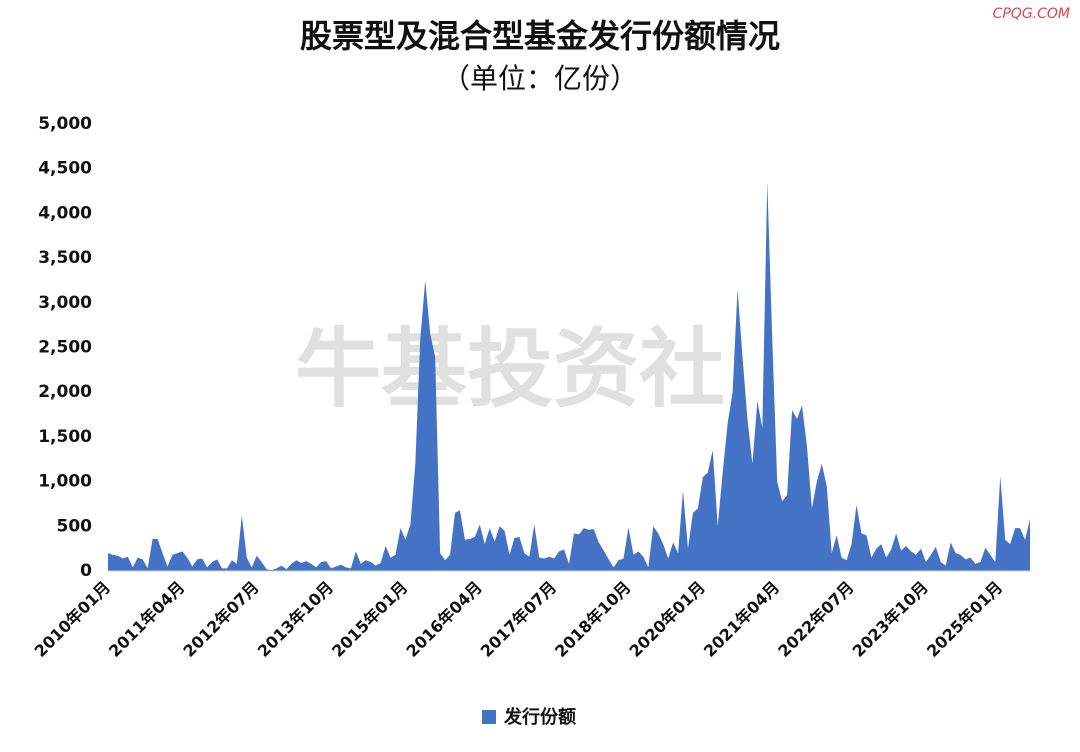 The image size is (1080, 752). What do you see at coordinates (369, 619) in the screenshot?
I see `x-tick-label: 2015年01月` at bounding box center [369, 619].